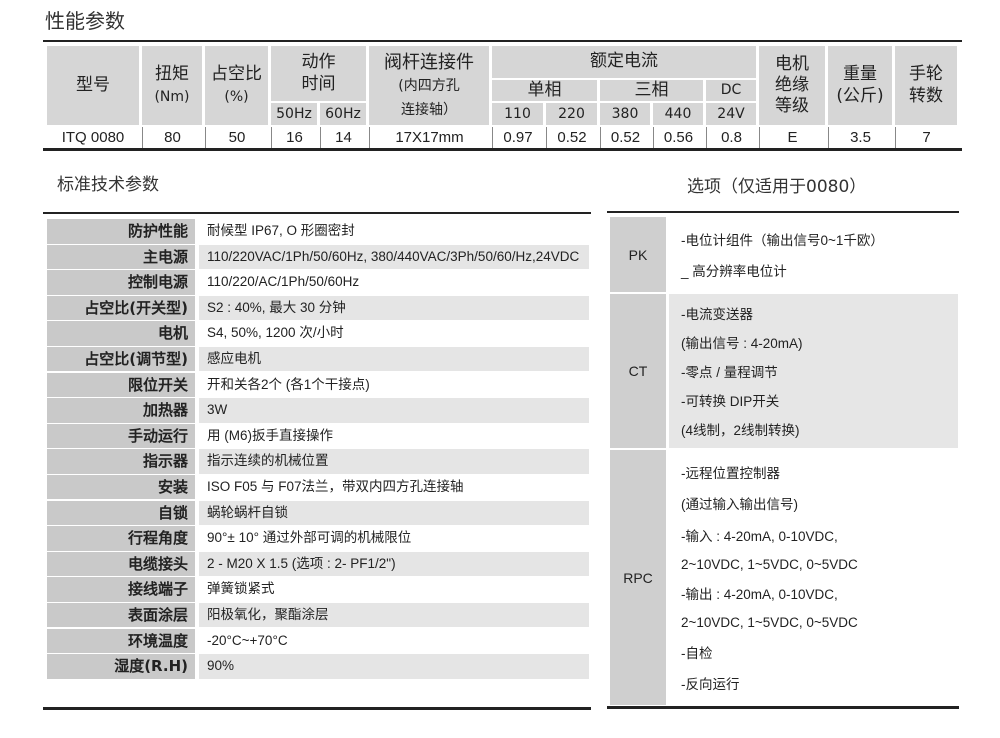  Describe the element at coordinates (121, 359) in the screenshot. I see `spec-label: 占空比(调节型)` at that location.